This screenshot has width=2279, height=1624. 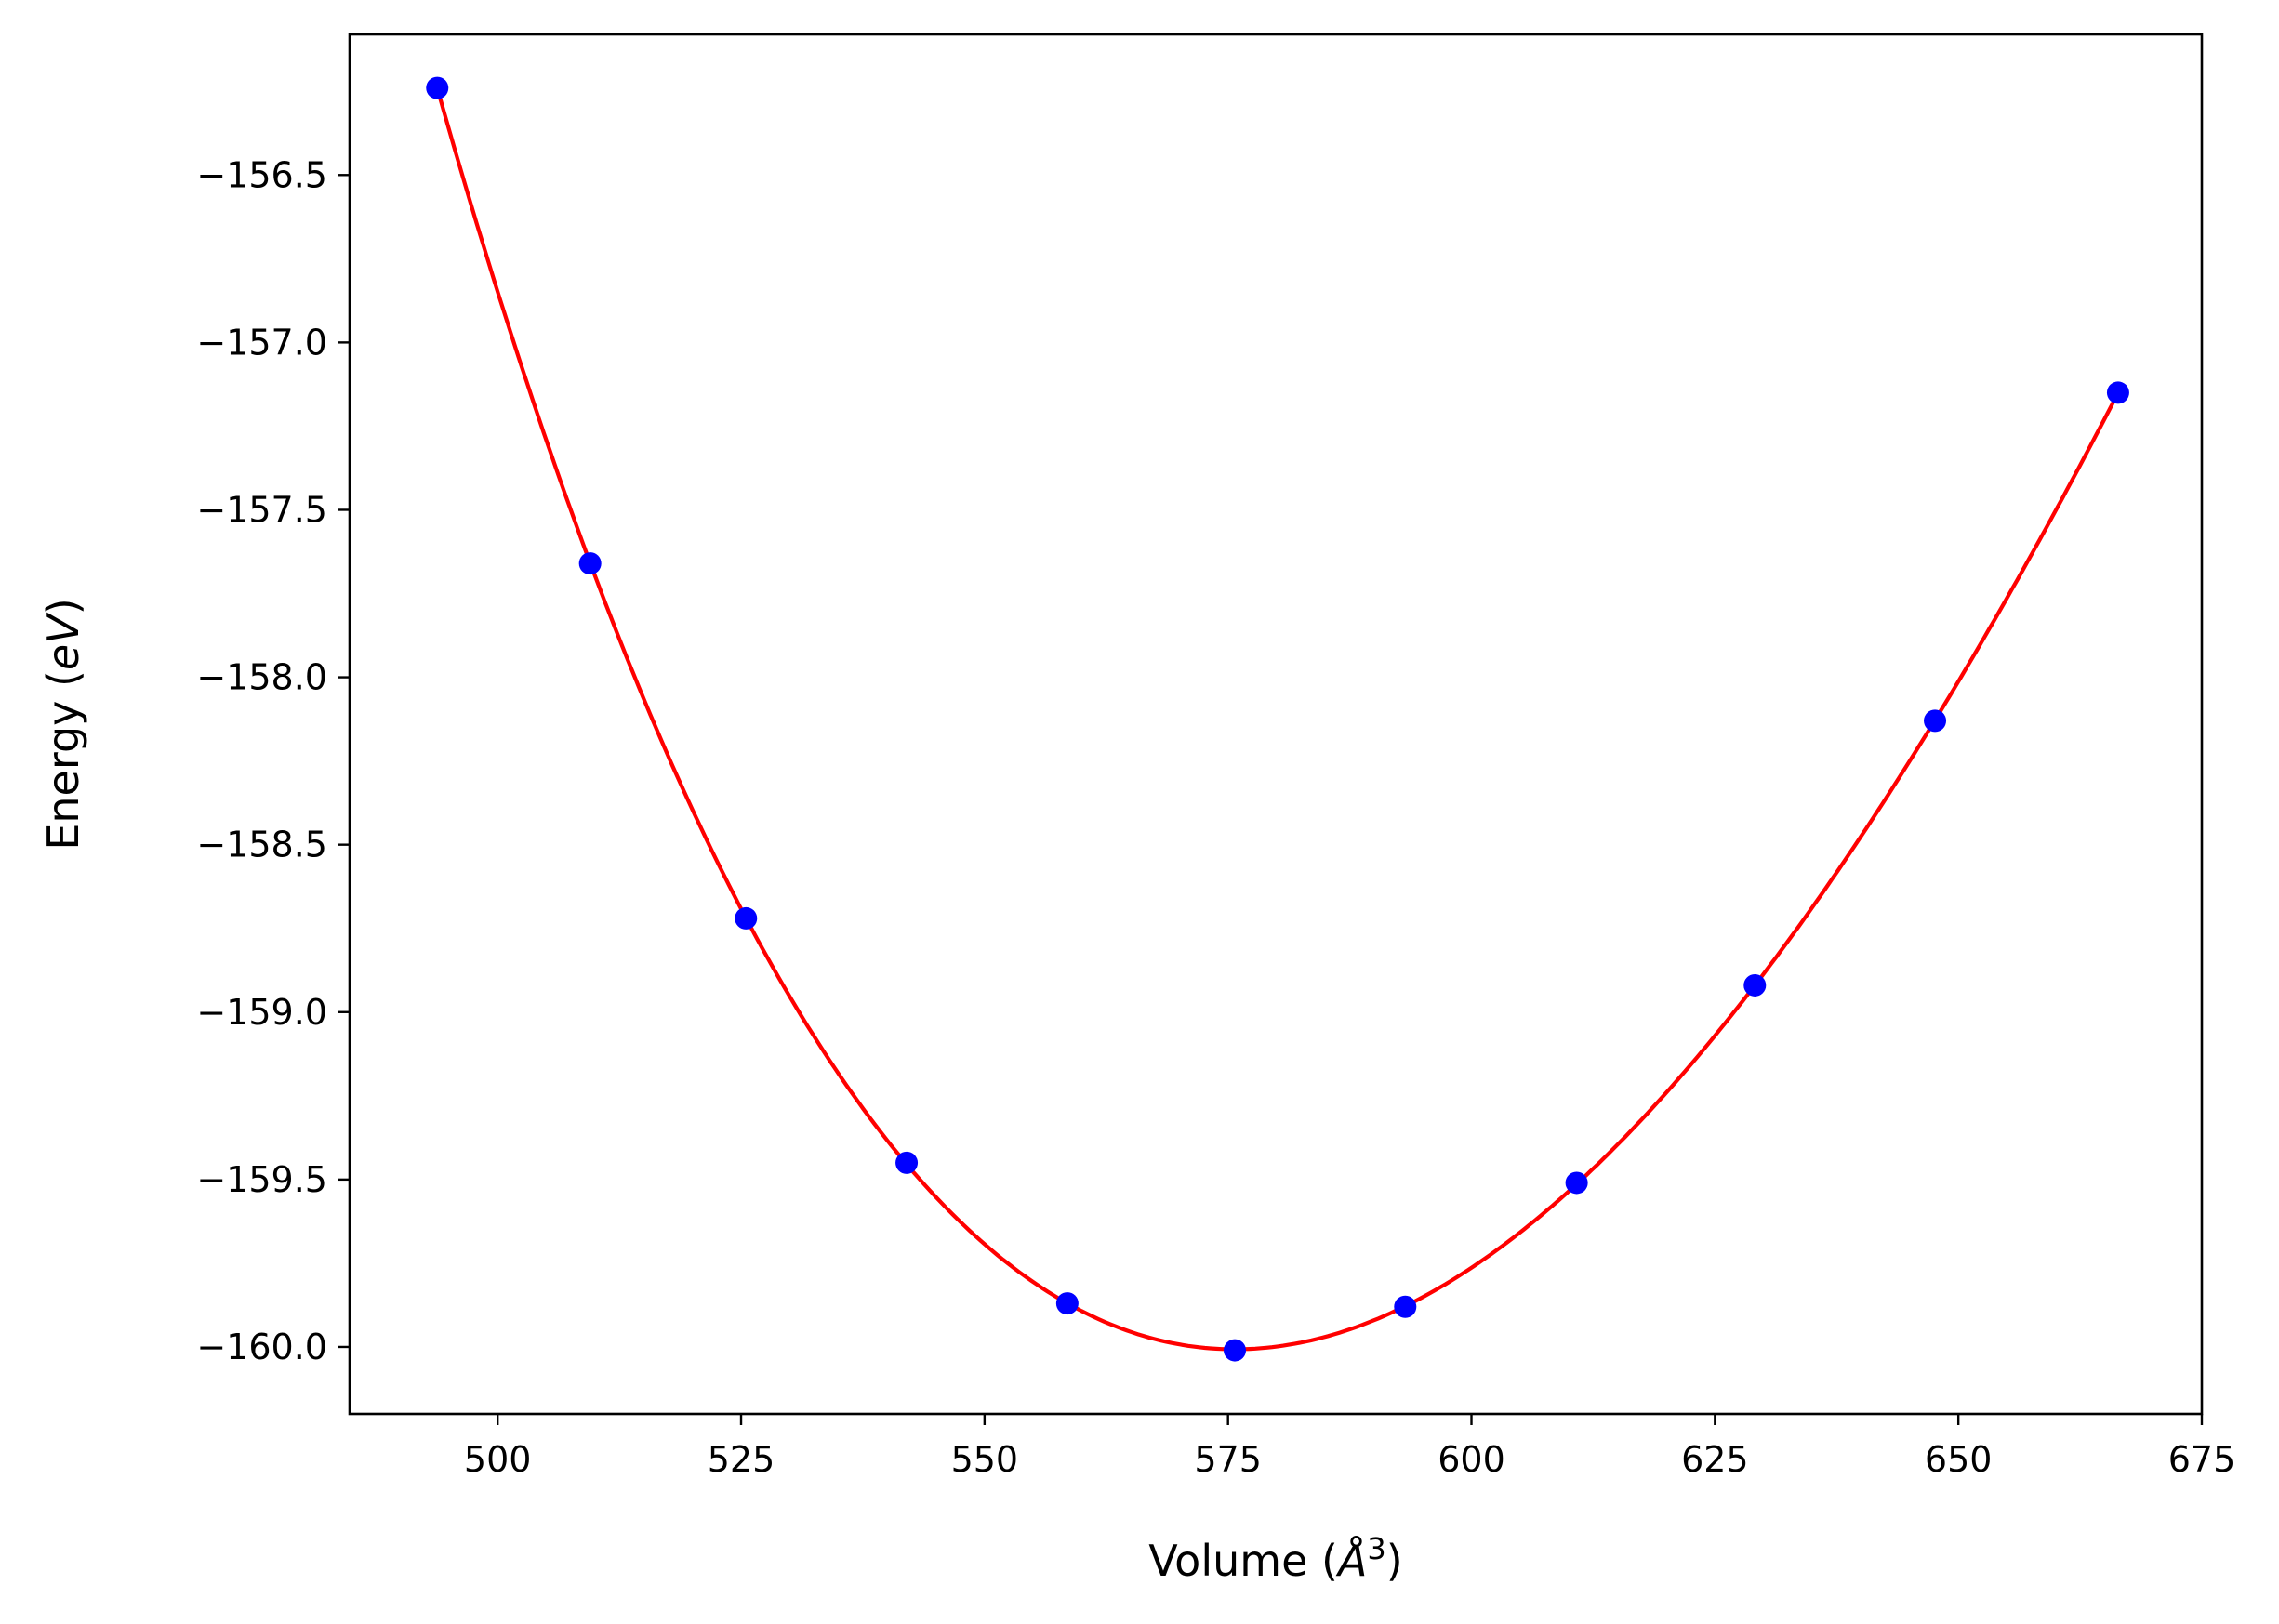 What do you see at coordinates (741, 1459) in the screenshot?
I see `x-tick-label: 525` at bounding box center [741, 1459].